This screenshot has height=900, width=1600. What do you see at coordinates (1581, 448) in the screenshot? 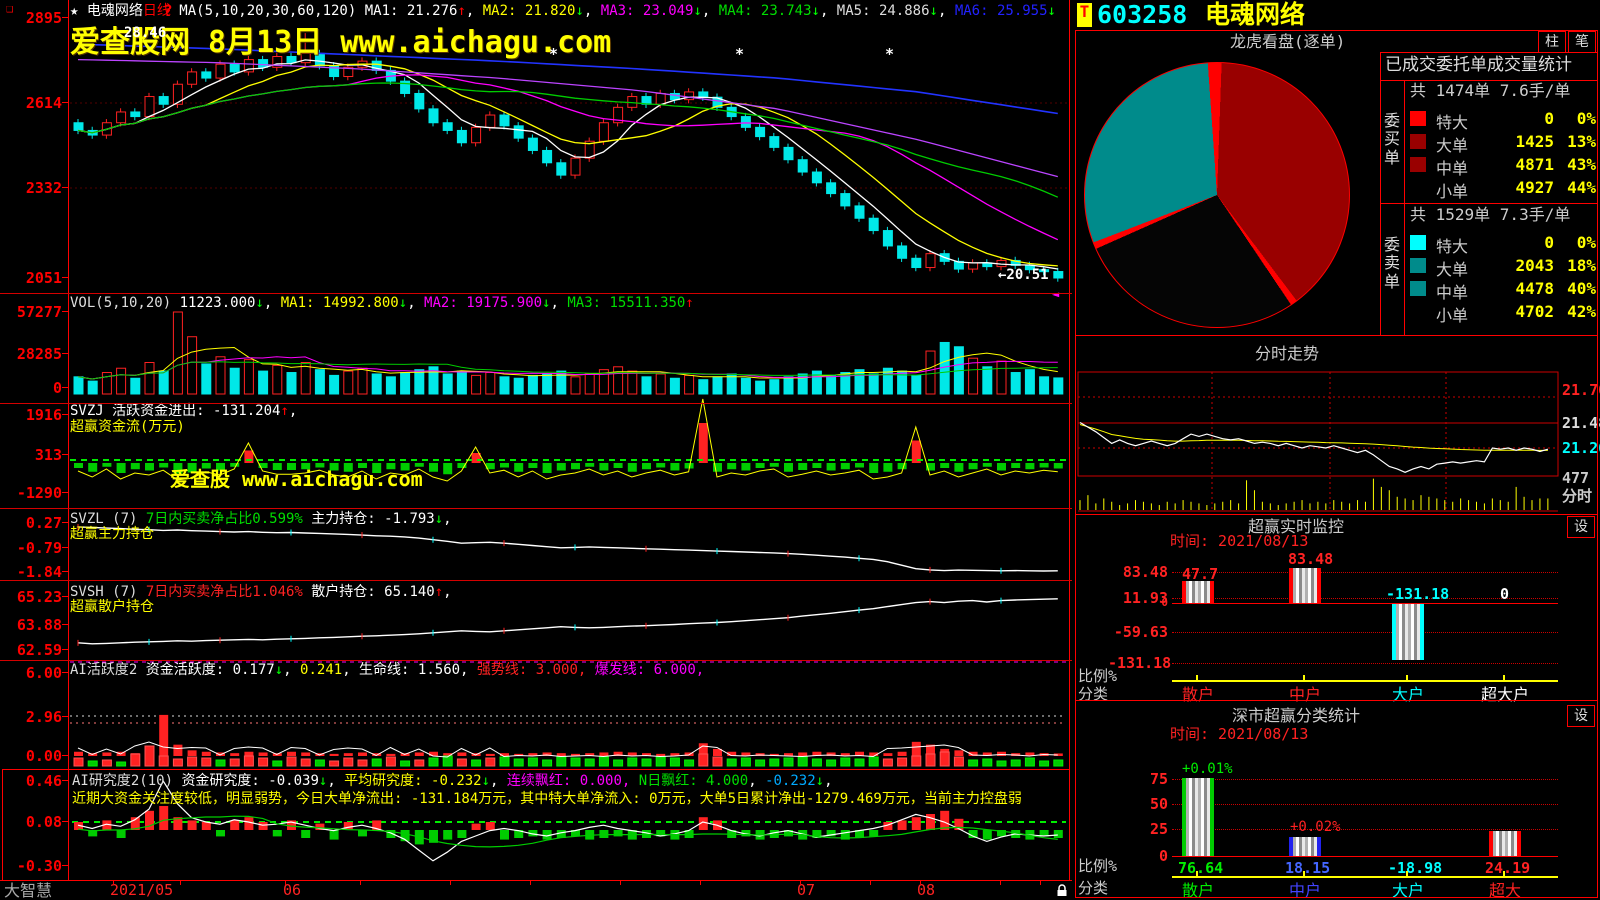
I see `intraday-axis-label: 21.26` at bounding box center [1581, 448].